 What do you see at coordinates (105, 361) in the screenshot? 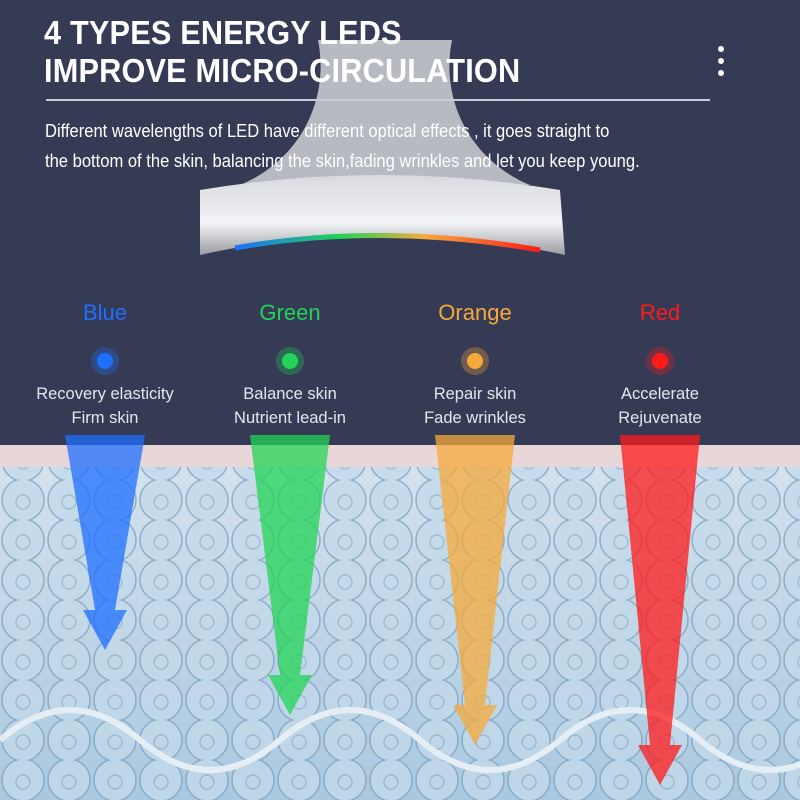
I see `led-node-blue` at bounding box center [105, 361].